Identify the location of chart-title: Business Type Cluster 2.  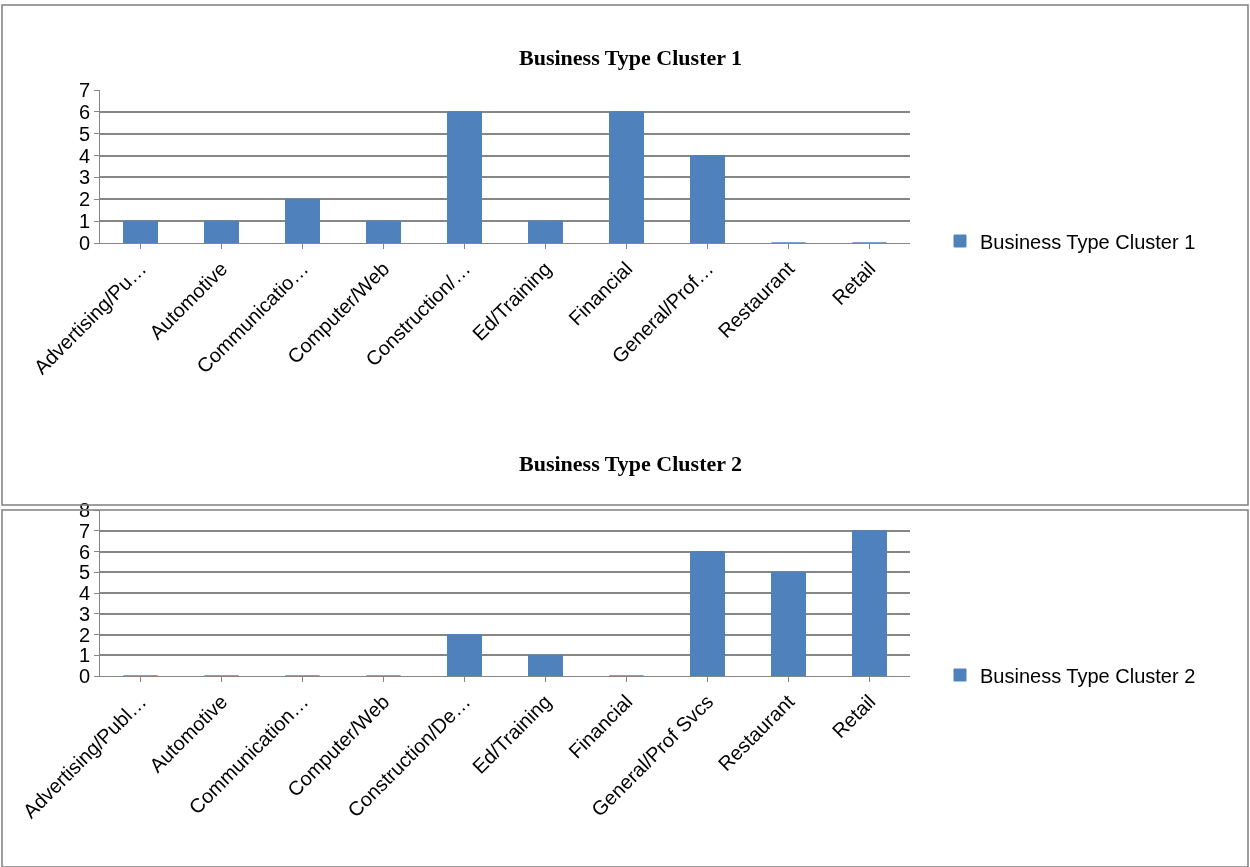
(631, 463).